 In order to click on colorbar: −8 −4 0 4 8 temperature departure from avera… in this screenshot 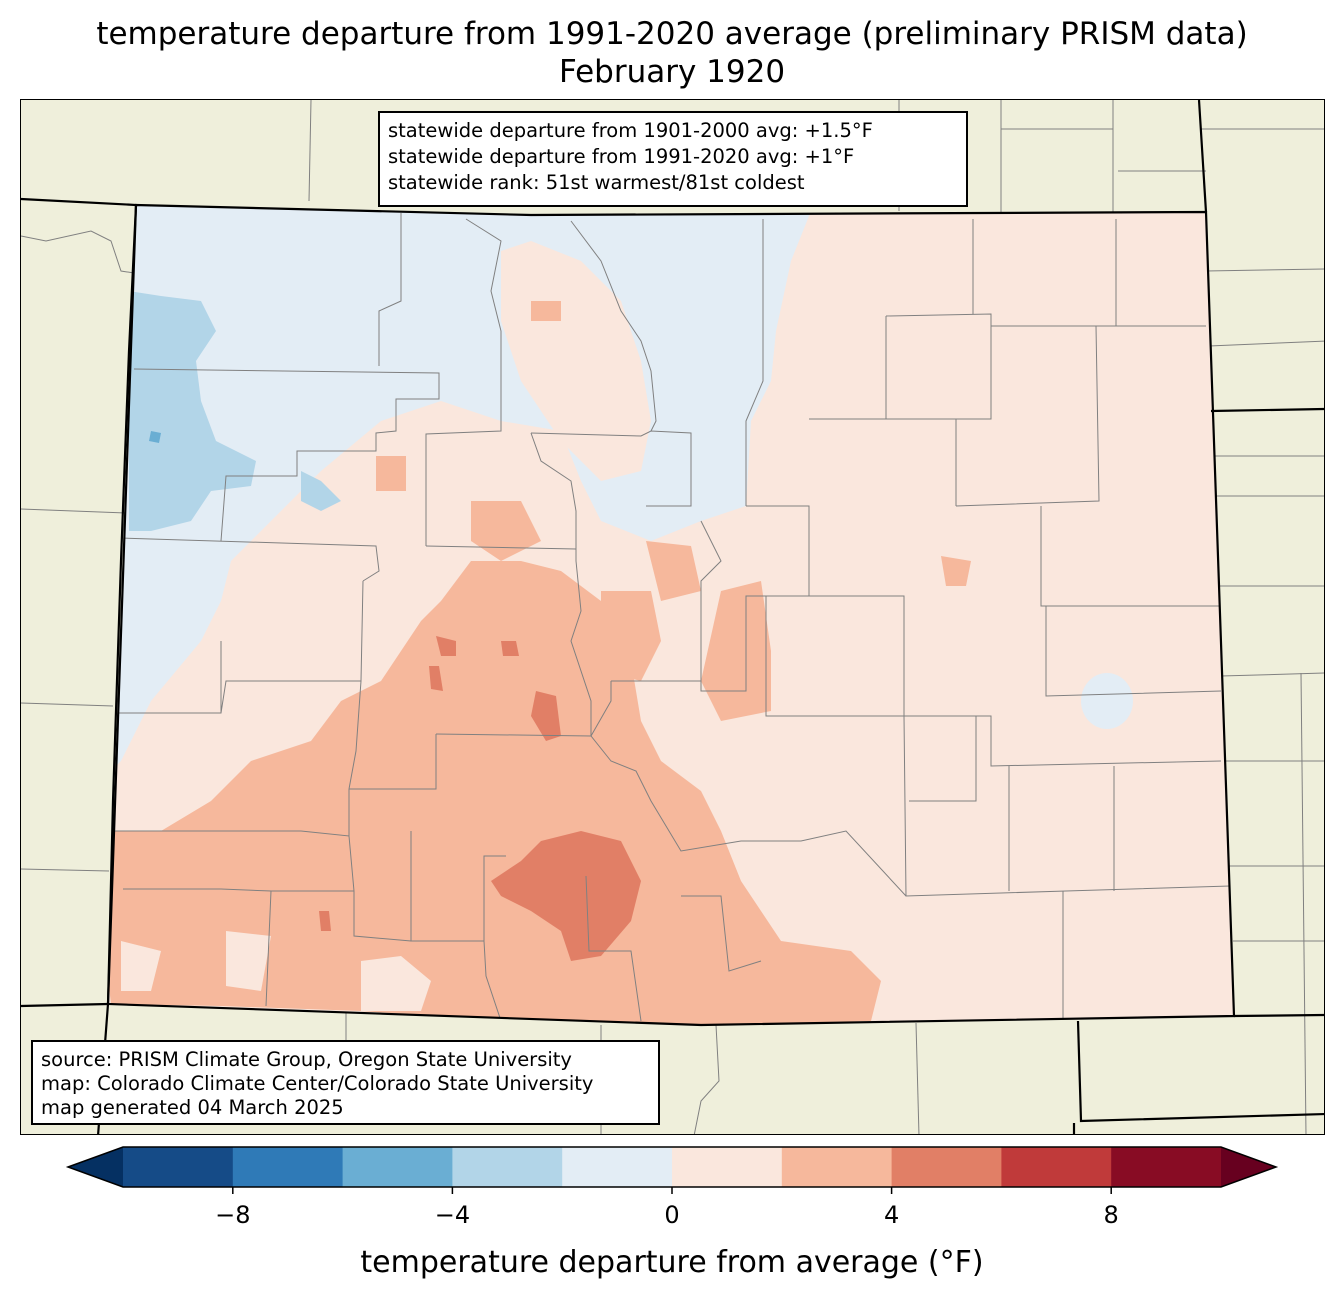, I will do `click(672, 1213)`.